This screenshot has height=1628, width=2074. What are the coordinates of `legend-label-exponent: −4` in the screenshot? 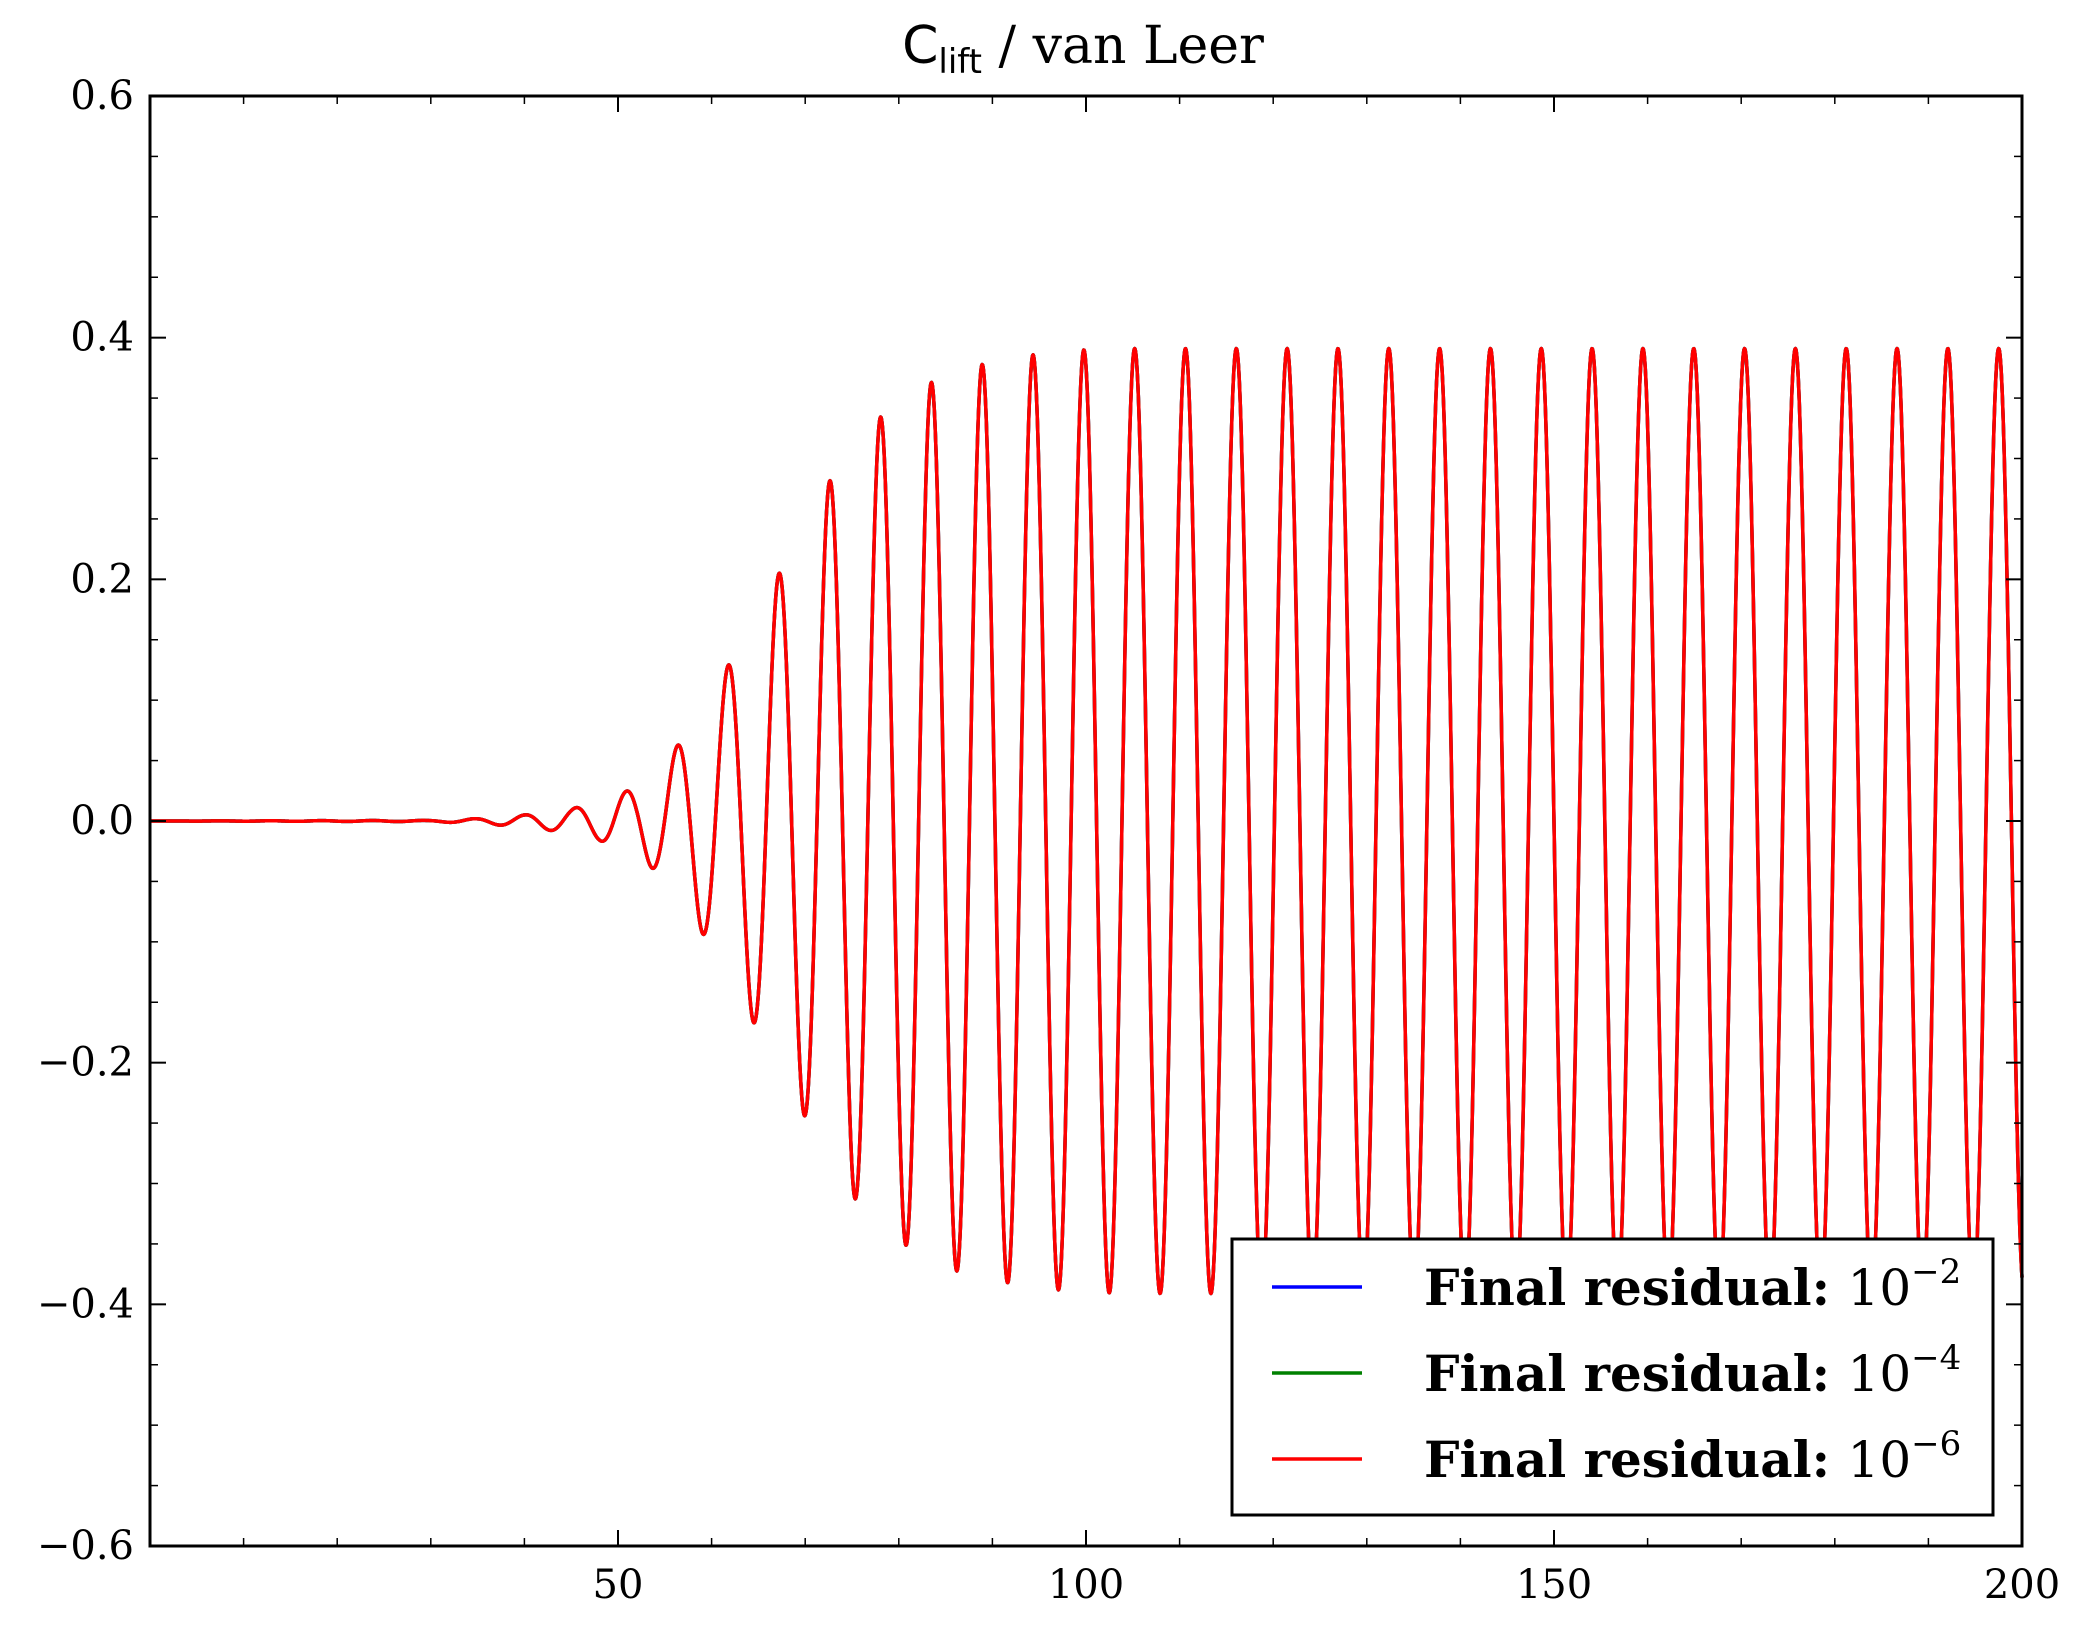 It's located at (1936, 1358).